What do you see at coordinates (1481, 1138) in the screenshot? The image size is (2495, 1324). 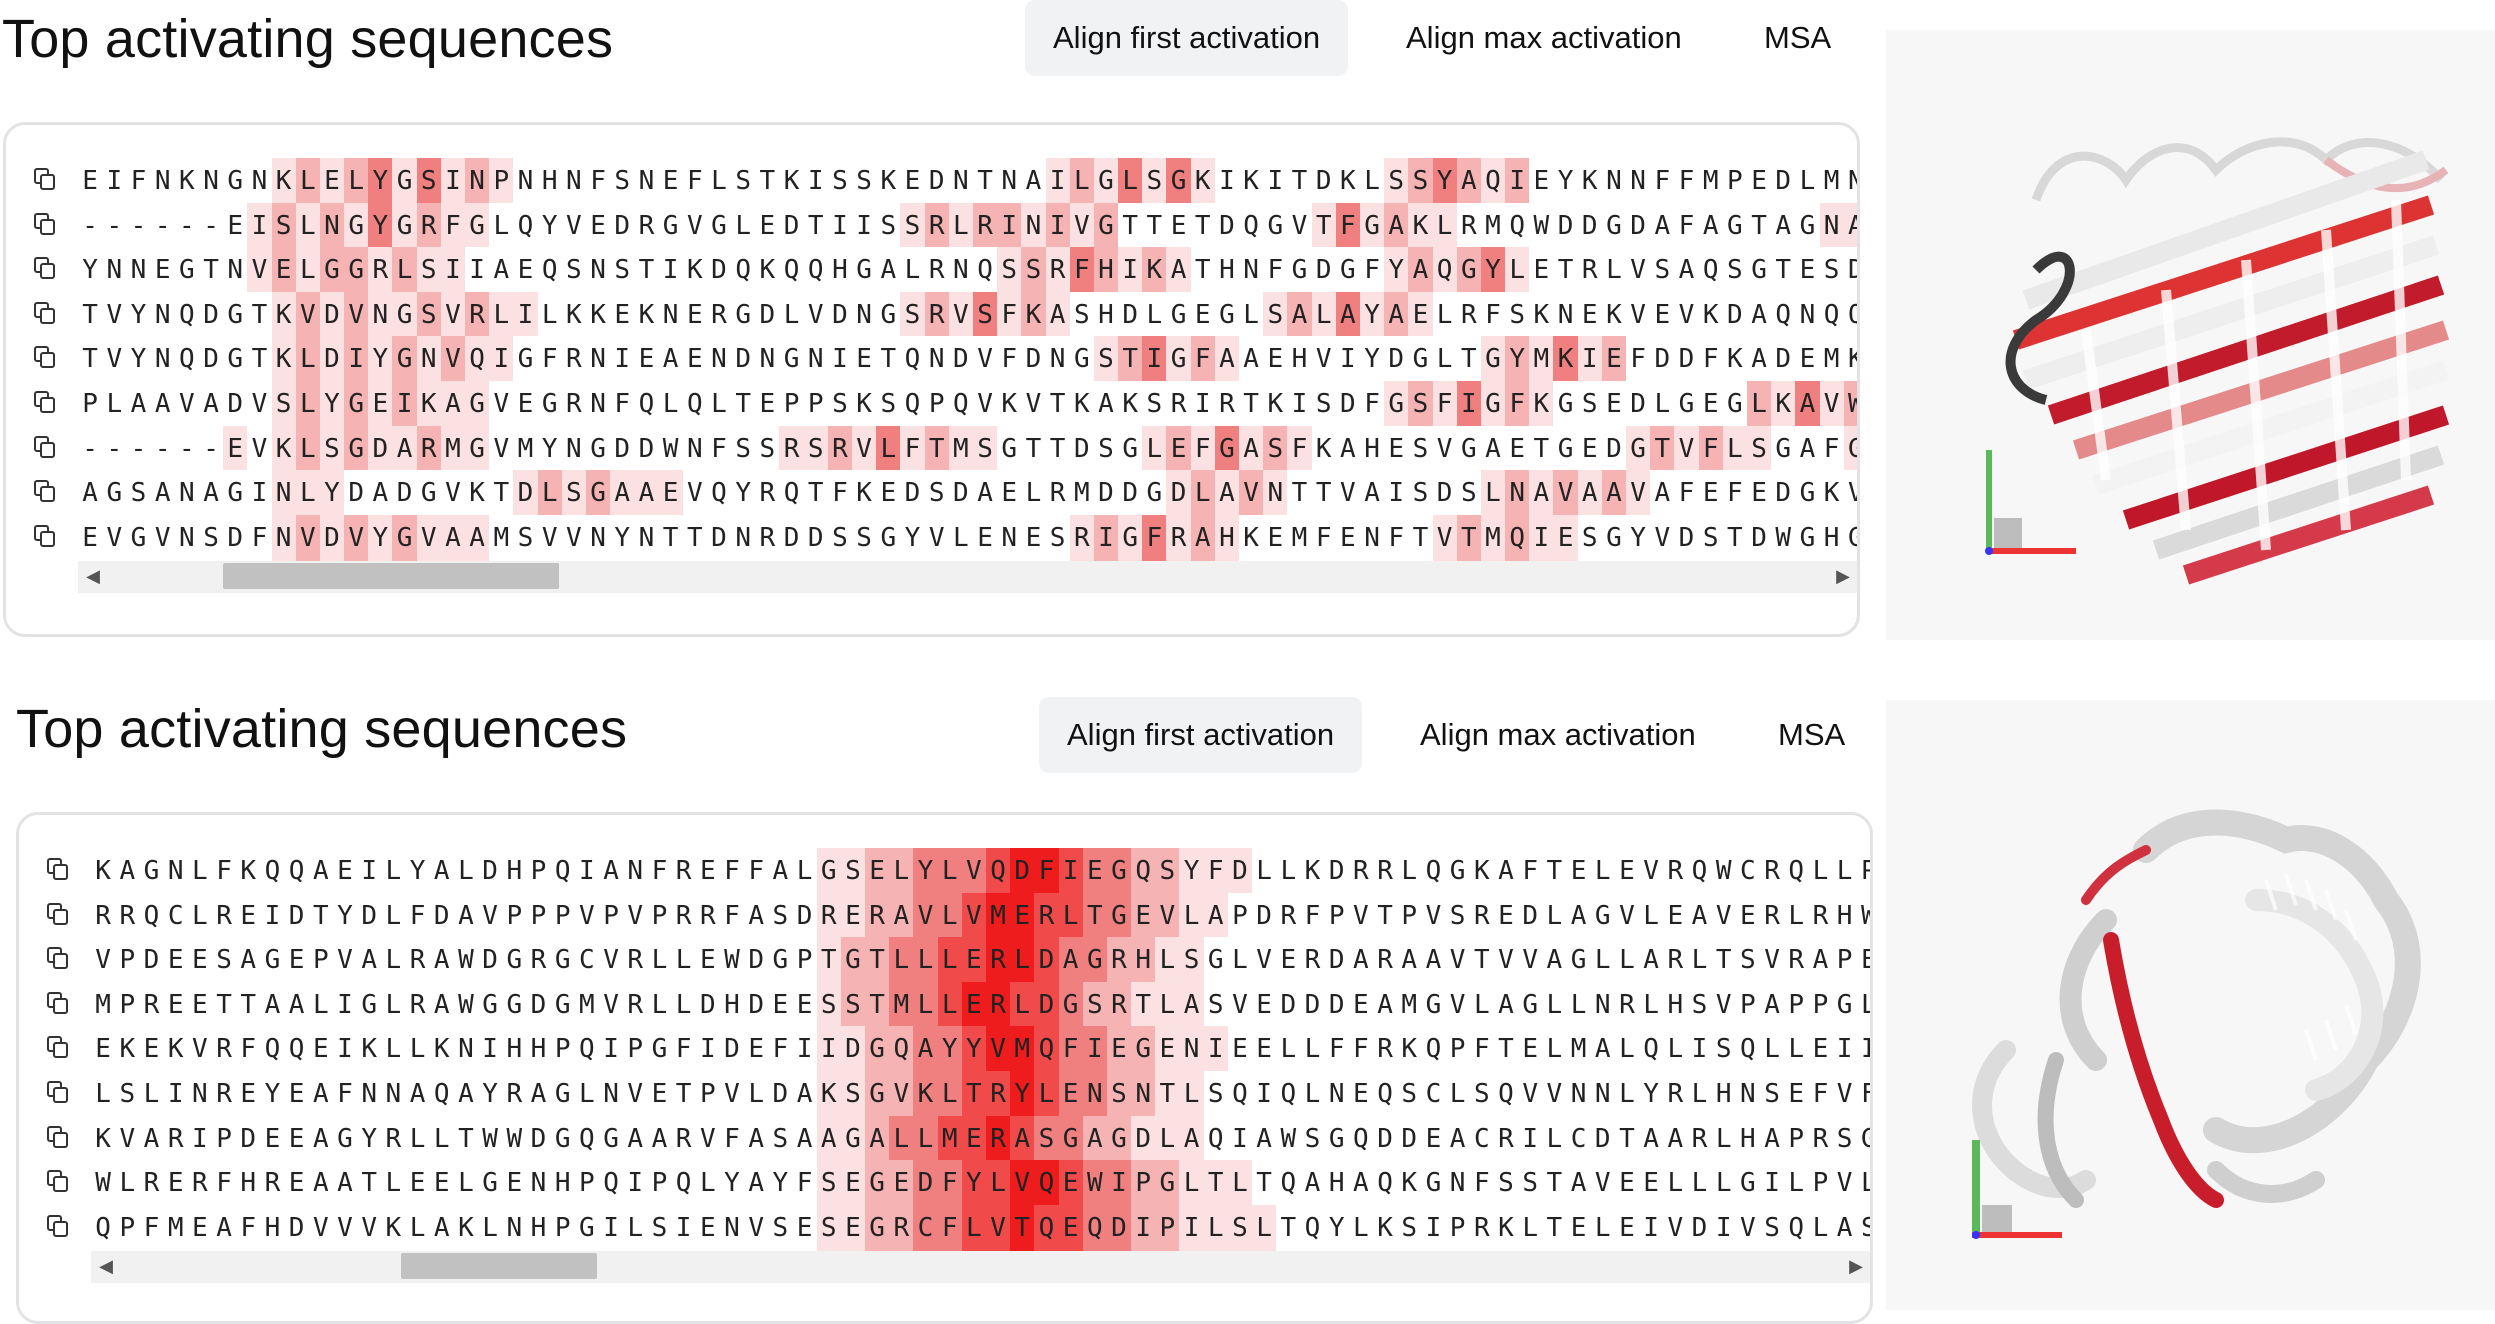 I see `residue: C` at bounding box center [1481, 1138].